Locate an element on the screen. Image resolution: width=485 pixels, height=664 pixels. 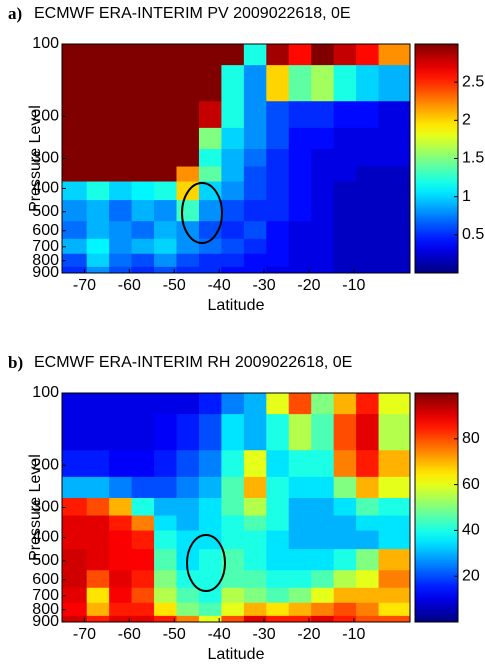
chart-title: ECMWF ERA-INTERIM RH 2009022618, 0E is located at coordinates (193, 362).